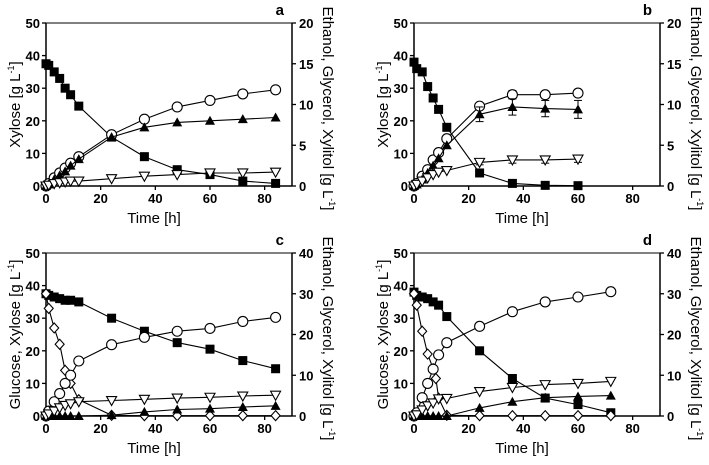 Image resolution: width=709 pixels, height=465 pixels. I want to click on y-axis-label-text: Glucose, Xylose [g L, so click(15, 341).